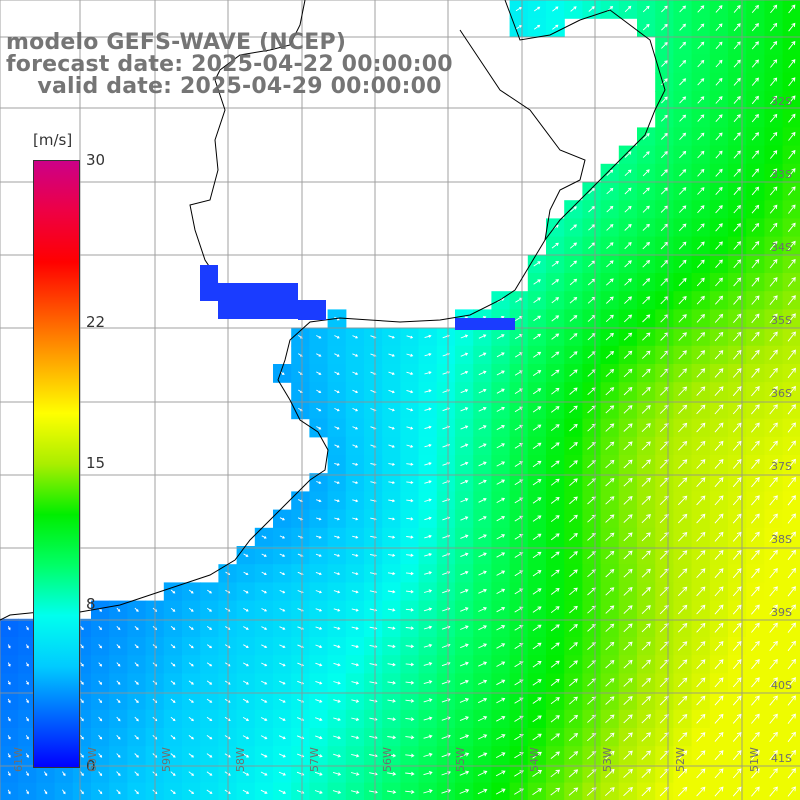  Describe the element at coordinates (781, 466) in the screenshot. I see `latitude-label: 37S` at that location.